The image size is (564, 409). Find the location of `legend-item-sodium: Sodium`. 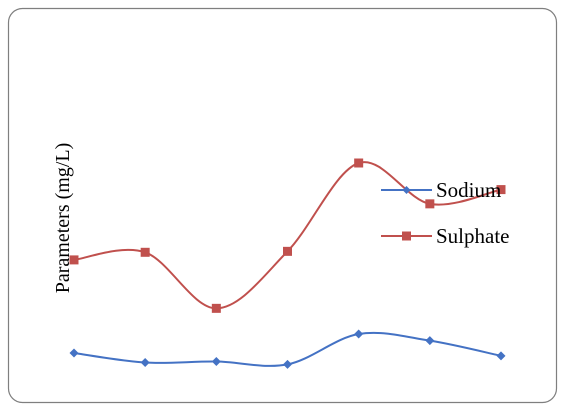

legend-item-sodium: Sodium is located at coordinates (441, 190).